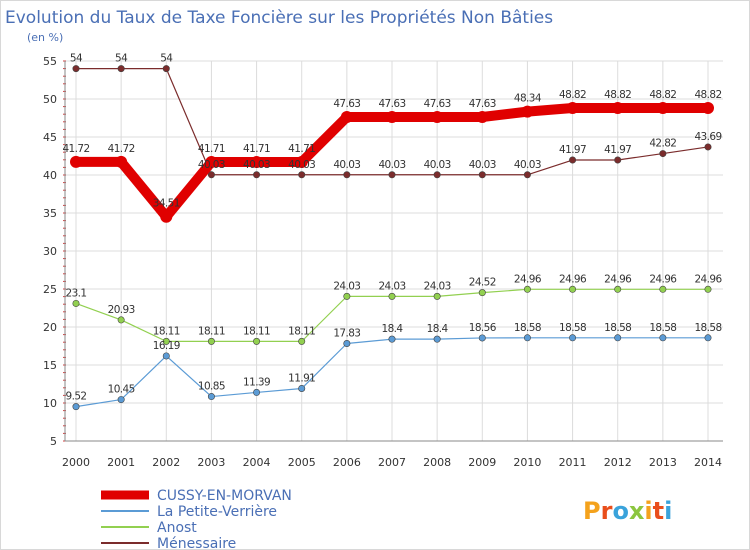 The image size is (750, 550). What do you see at coordinates (347, 462) in the screenshot?
I see `x-tick-label: 2006` at bounding box center [347, 462].